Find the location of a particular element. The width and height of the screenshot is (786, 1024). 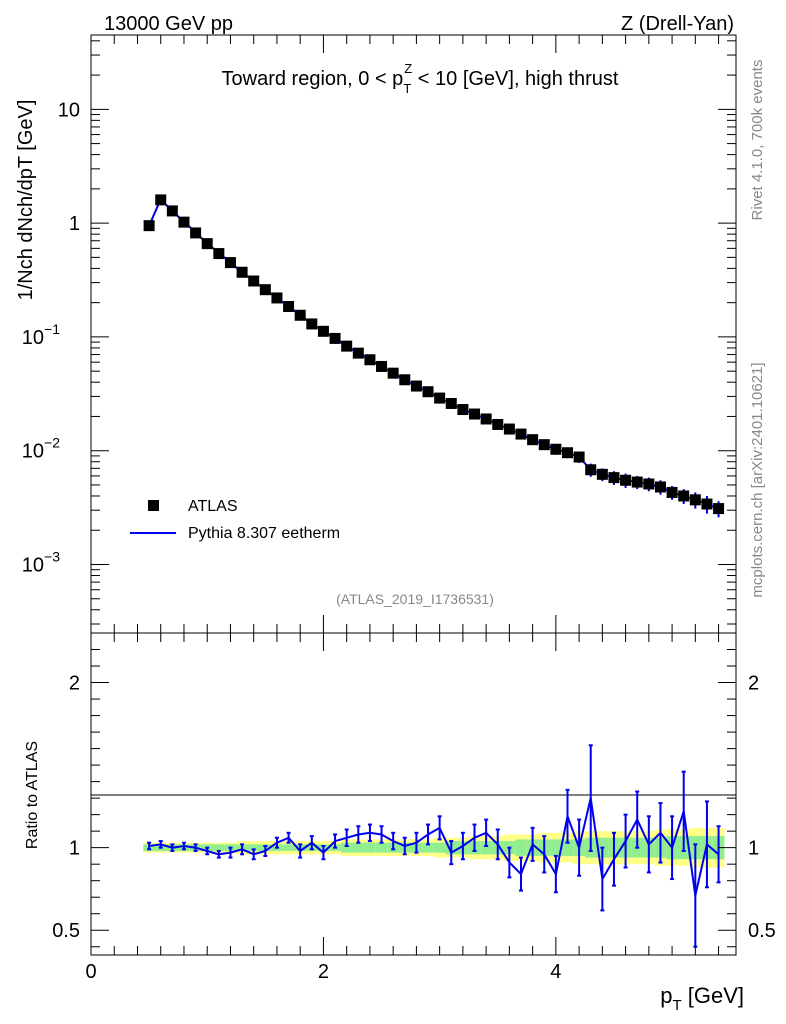

main-title-pre: Toward region, 0 < p is located at coordinates (313, 79).